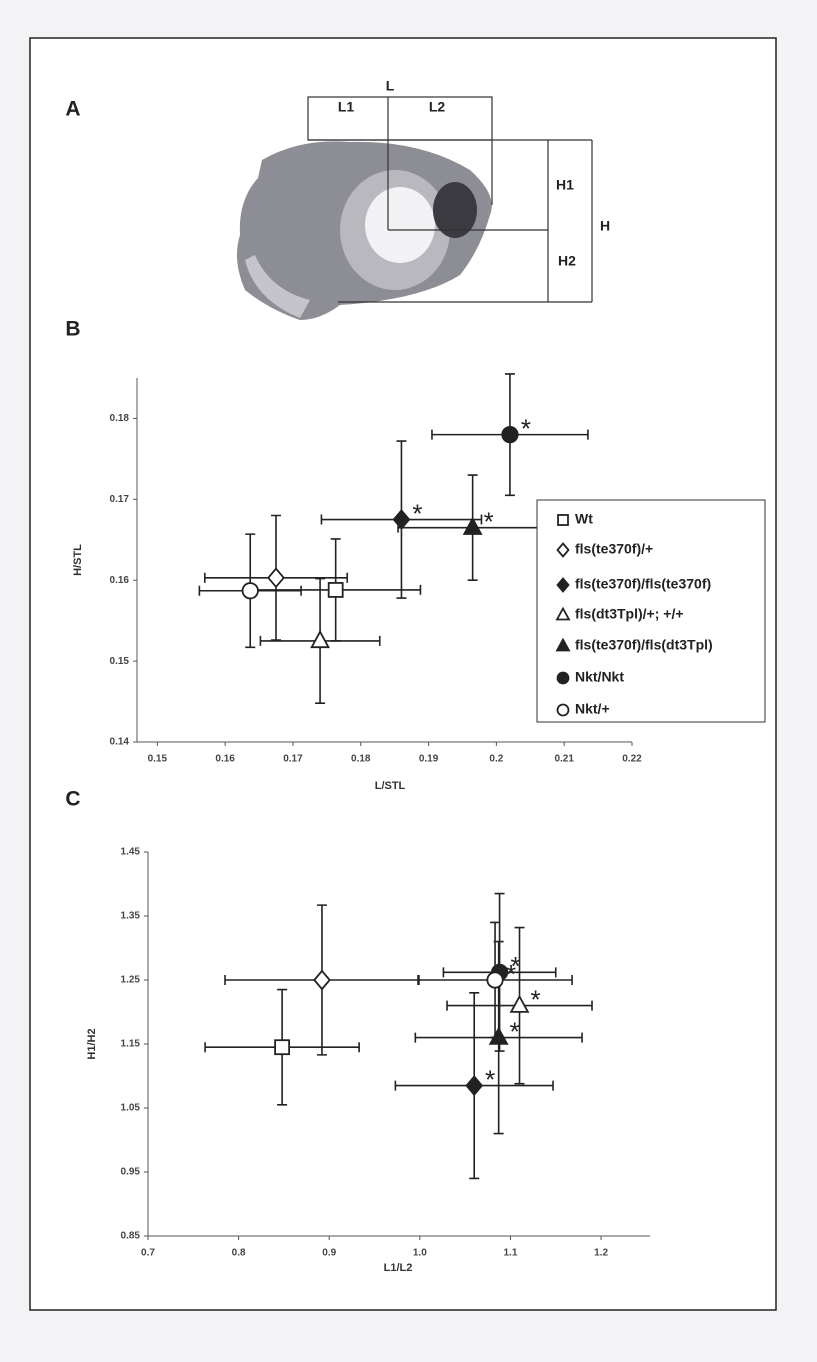 The image size is (817, 1362). What do you see at coordinates (390, 86) in the screenshot?
I see `dim-label: L` at bounding box center [390, 86].